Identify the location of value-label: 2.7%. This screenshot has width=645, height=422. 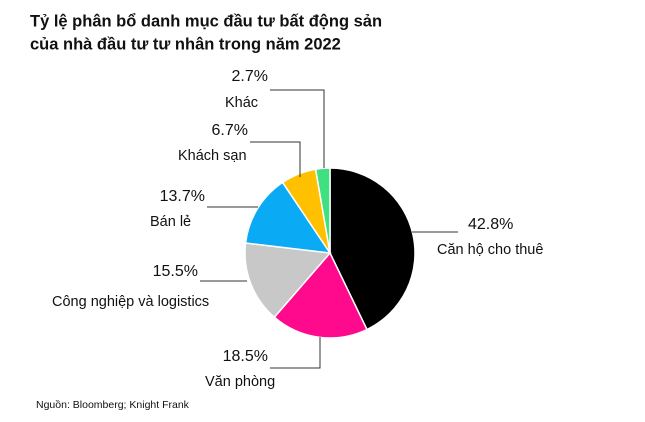
(250, 76).